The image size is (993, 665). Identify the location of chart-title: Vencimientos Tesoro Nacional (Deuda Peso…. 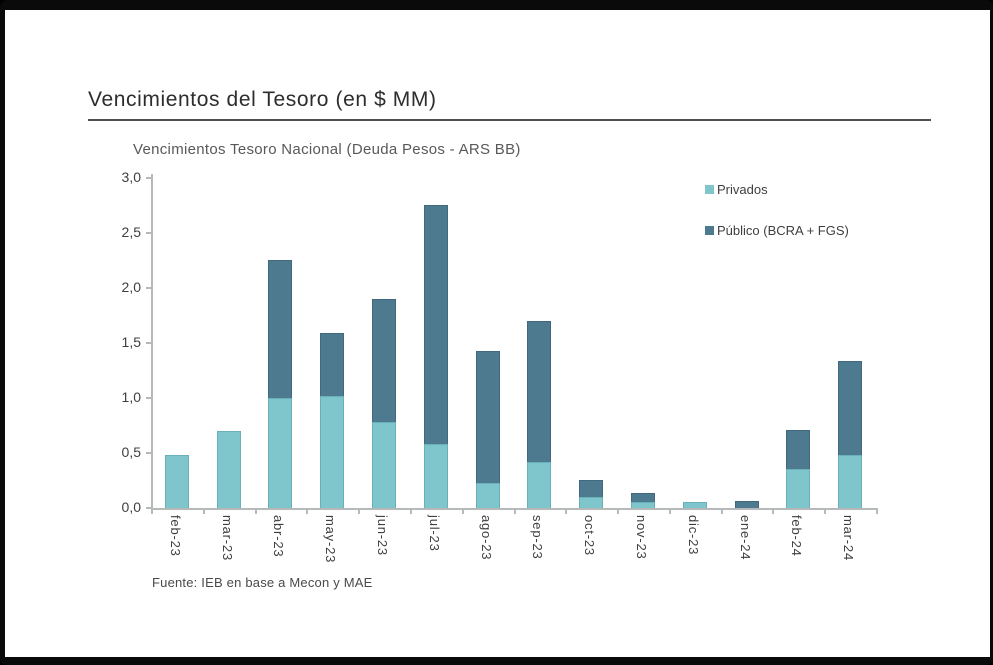
(327, 149).